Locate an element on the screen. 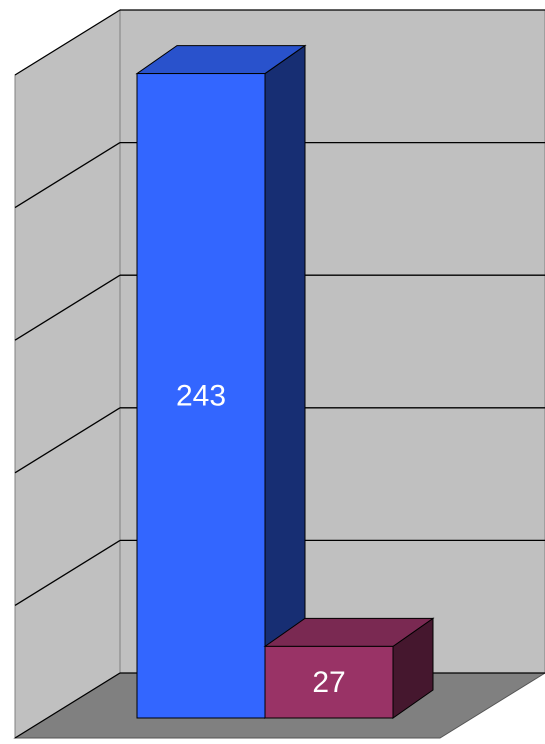 The height and width of the screenshot is (744, 545). value-label: 27 is located at coordinates (328, 682).